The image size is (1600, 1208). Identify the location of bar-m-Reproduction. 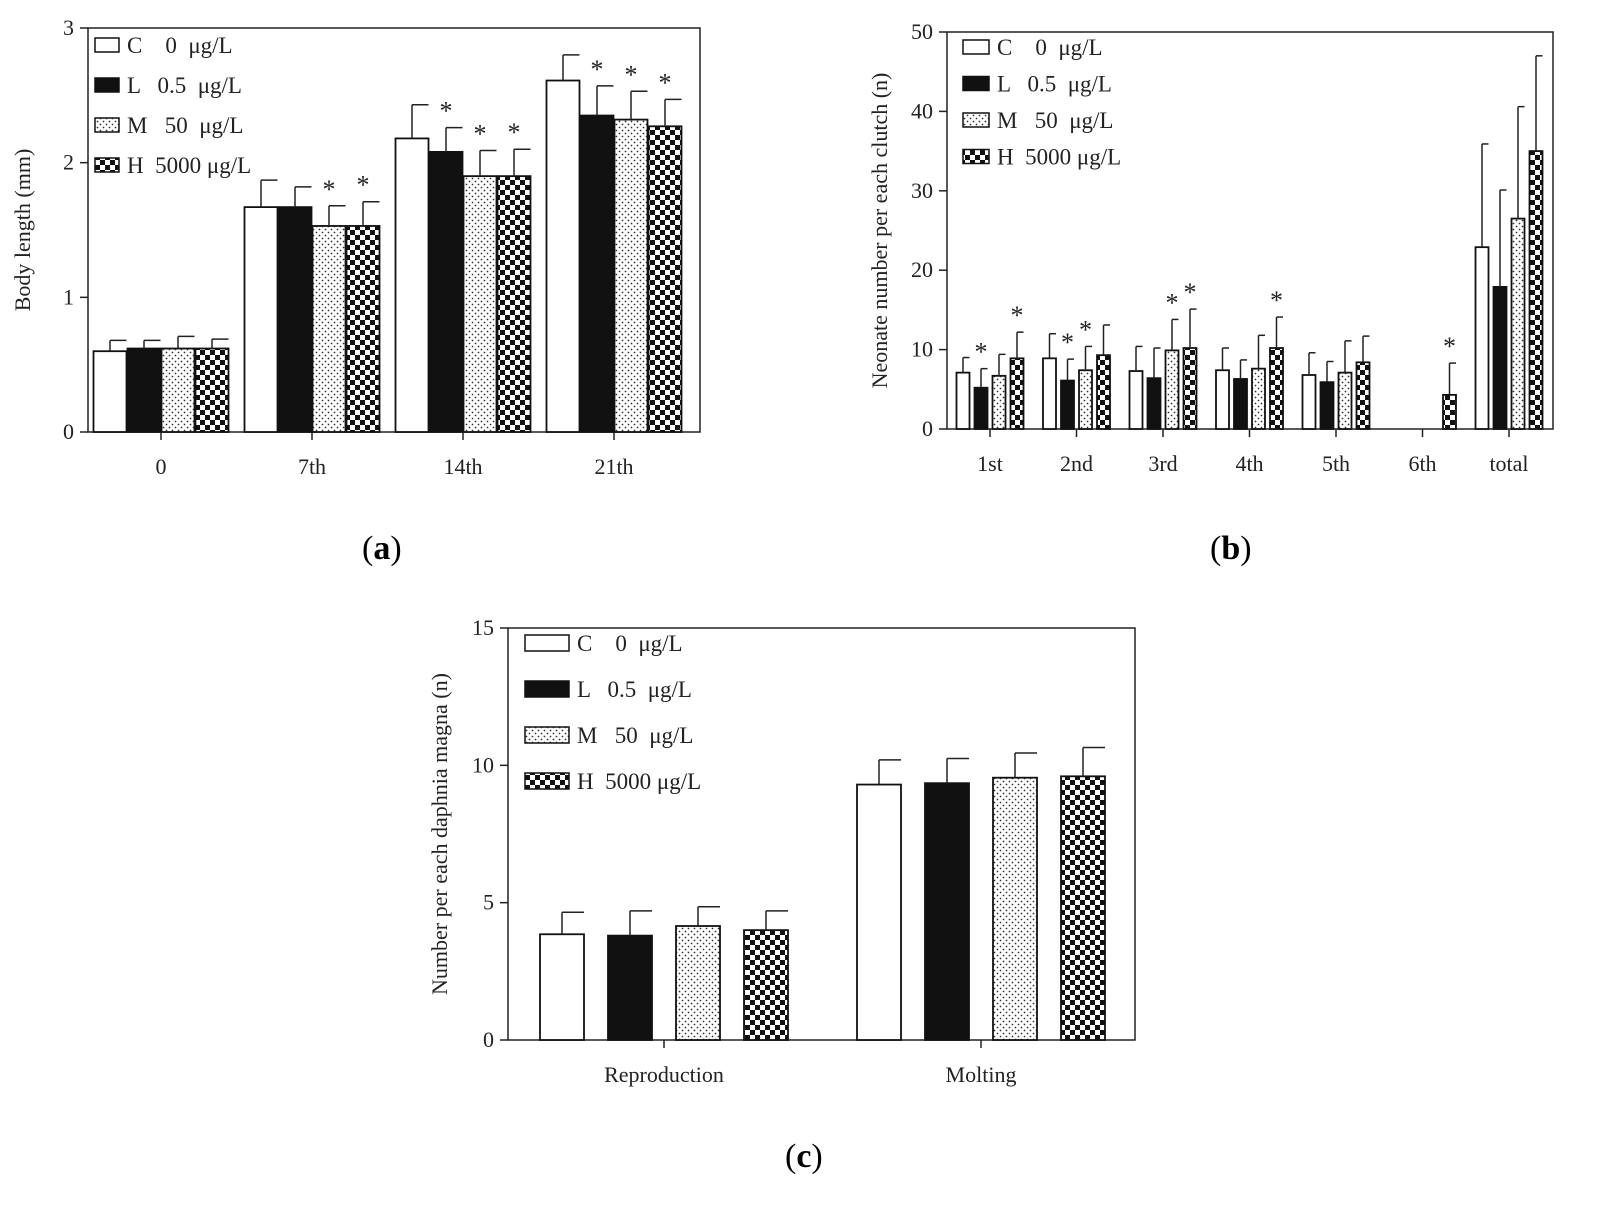
(698, 983).